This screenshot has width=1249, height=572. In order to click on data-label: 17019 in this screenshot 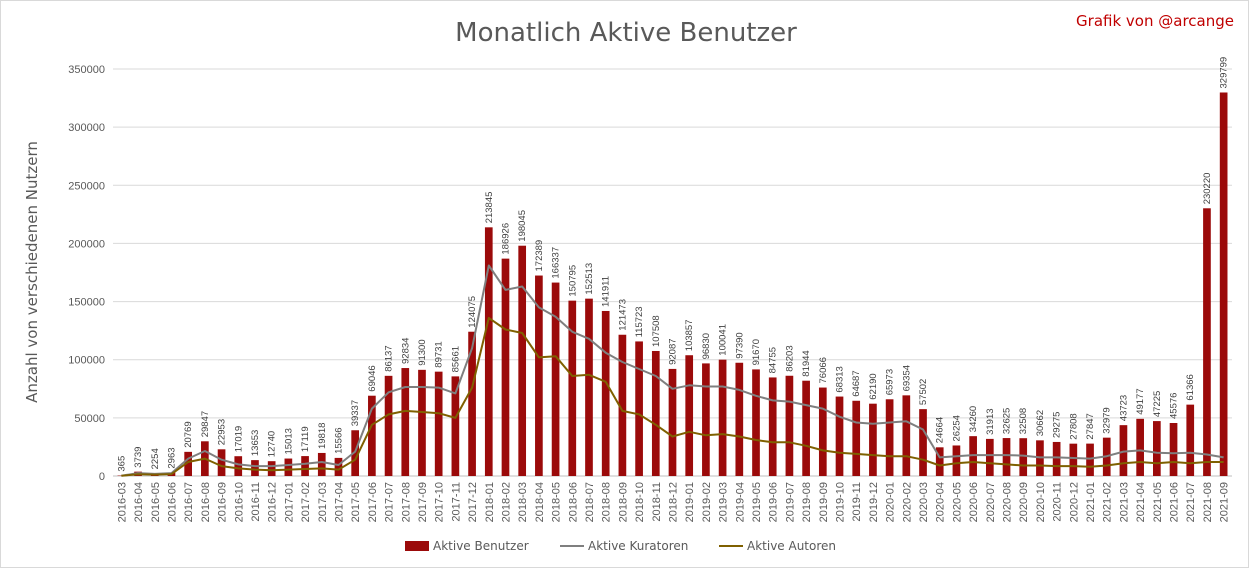, I will do `click(238, 439)`.